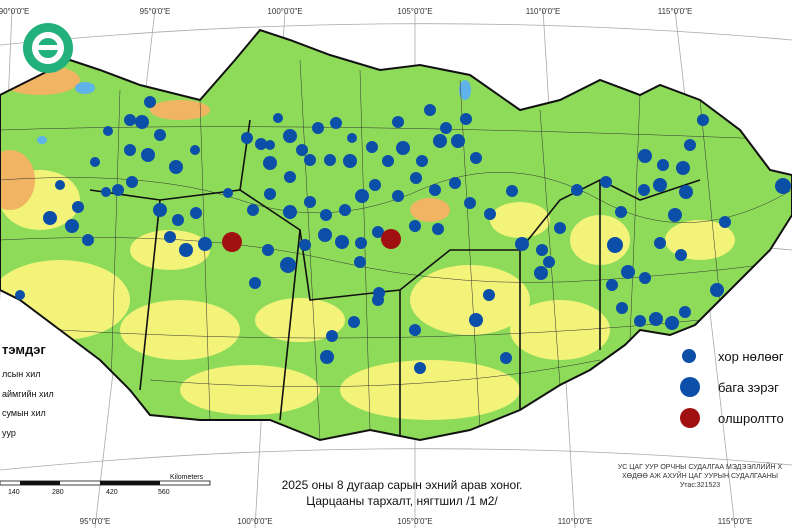 This screenshot has width=792, height=528. What do you see at coordinates (751, 356) in the screenshot?
I see `legend-item: хор нөлөөг` at bounding box center [751, 356].